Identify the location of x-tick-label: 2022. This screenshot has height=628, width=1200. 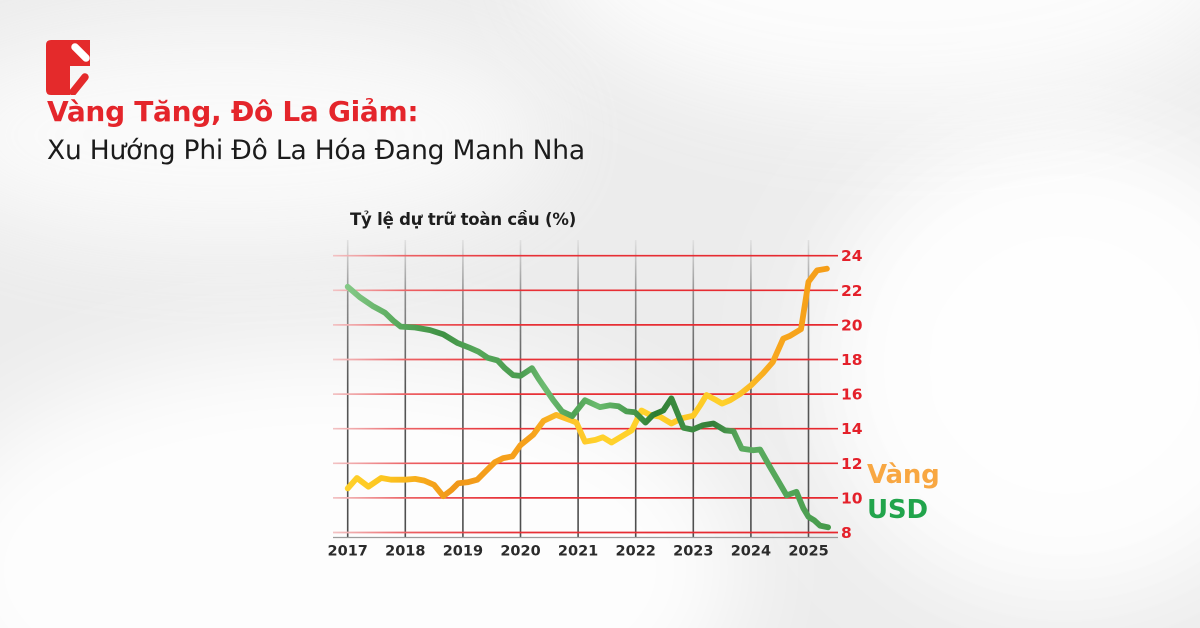
(636, 552).